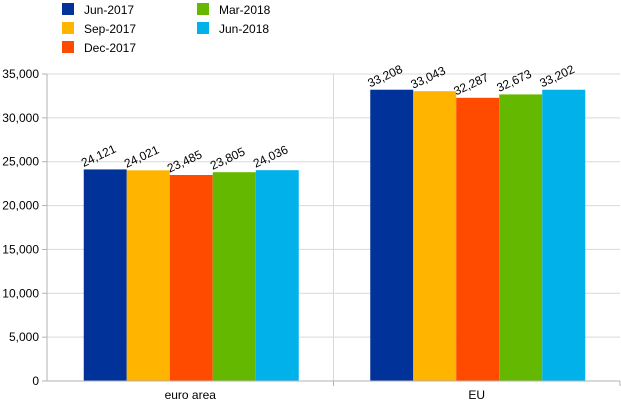 The width and height of the screenshot is (621, 406). What do you see at coordinates (191, 395) in the screenshot?
I see `category-label: euro area` at bounding box center [191, 395].